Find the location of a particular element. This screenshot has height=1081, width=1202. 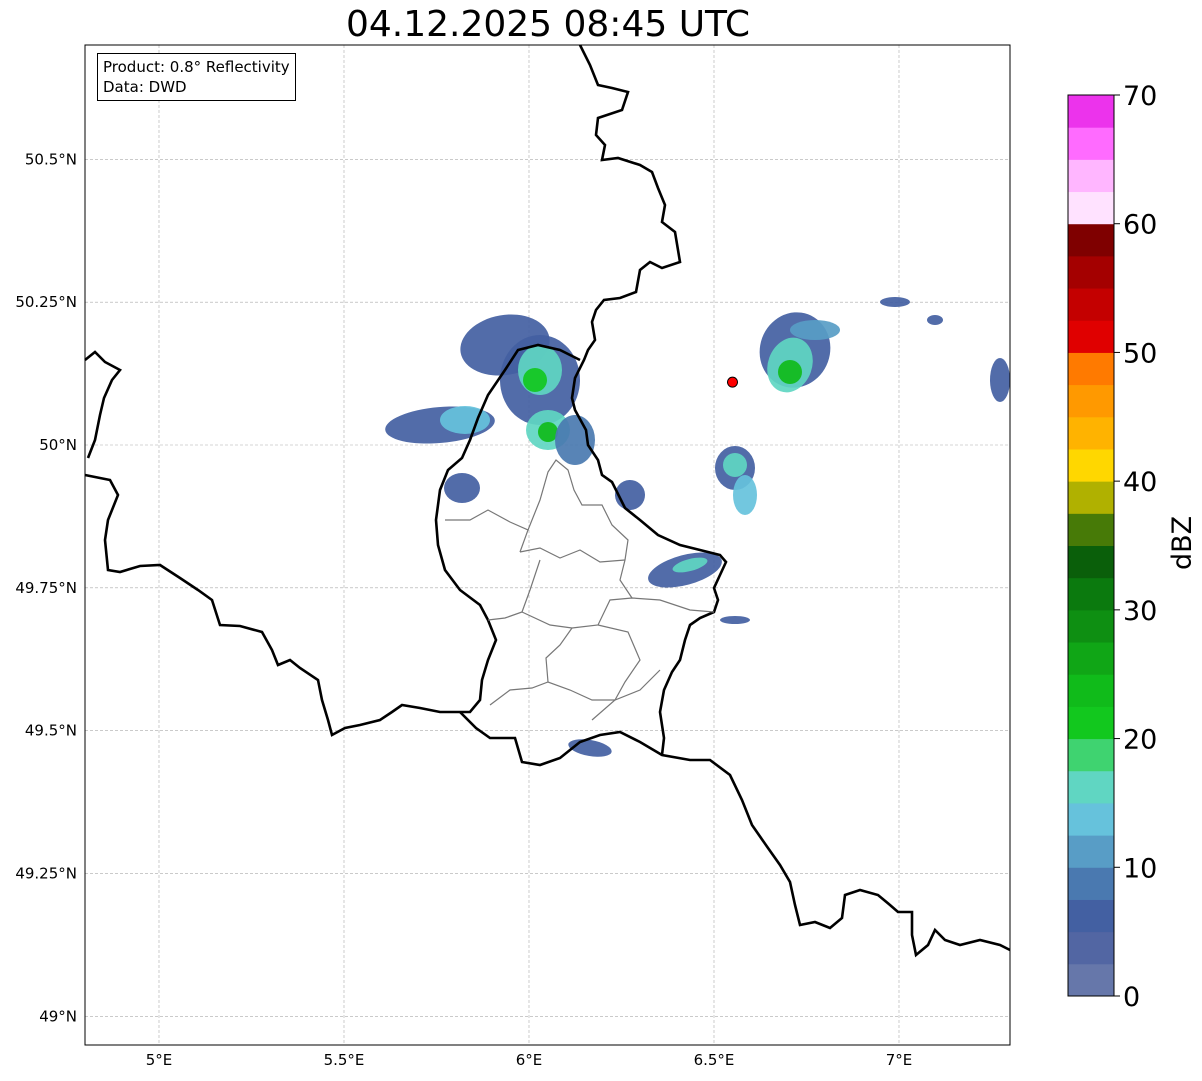

lon-tick-label: 6°E is located at coordinates (529, 1060).